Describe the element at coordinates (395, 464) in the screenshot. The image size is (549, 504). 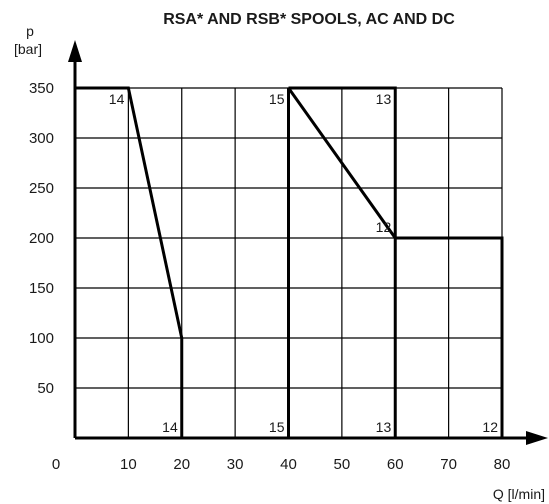
I see `x-tick-label: 60` at that location.